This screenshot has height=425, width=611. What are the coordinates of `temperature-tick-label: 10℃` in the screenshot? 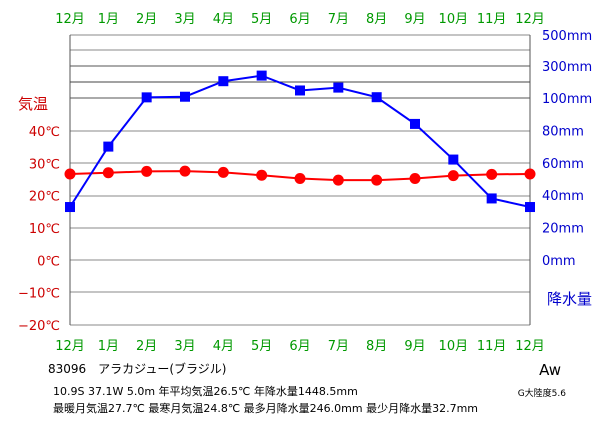 It's located at (44, 229).